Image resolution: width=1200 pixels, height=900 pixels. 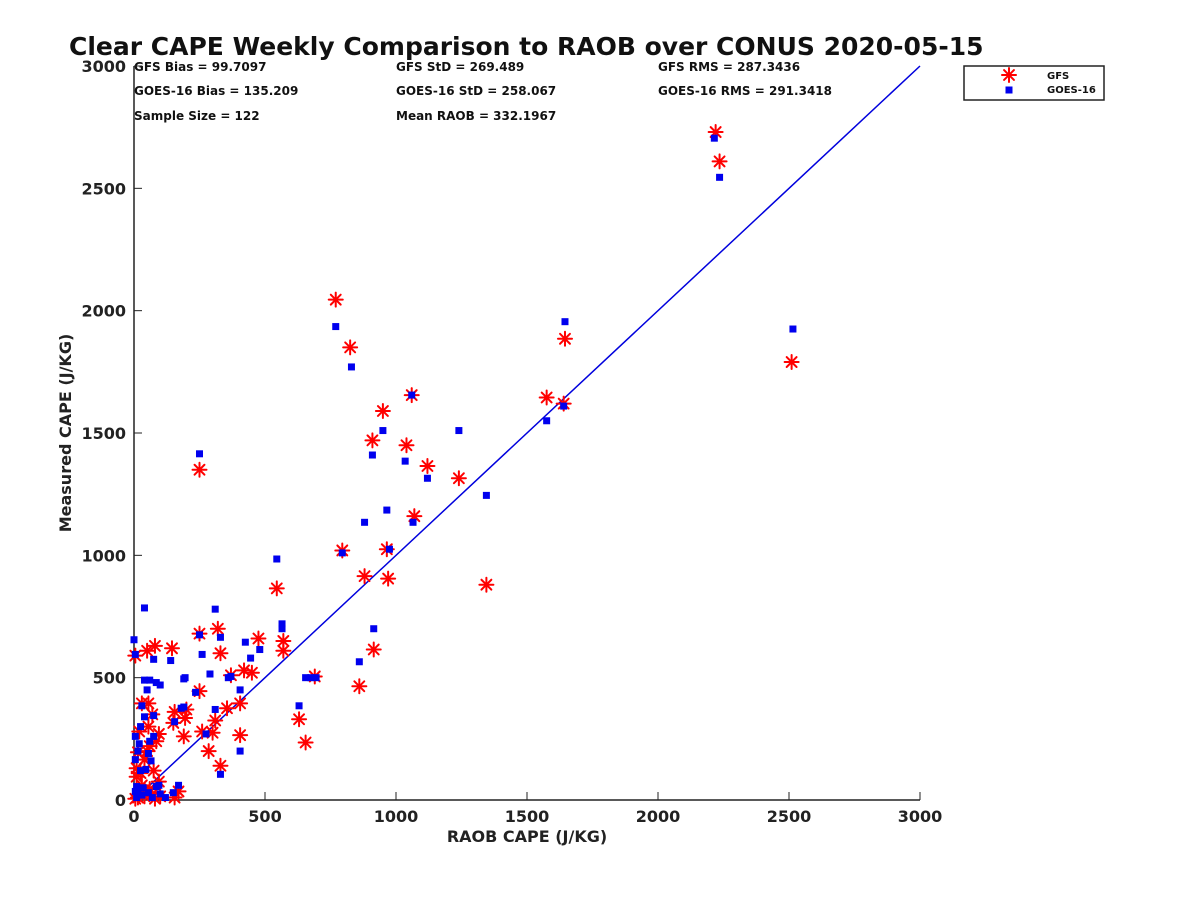 What do you see at coordinates (216, 91) in the screenshot?
I see `stat-goes-bias: GOES-16 Bias = 135.209` at bounding box center [216, 91].